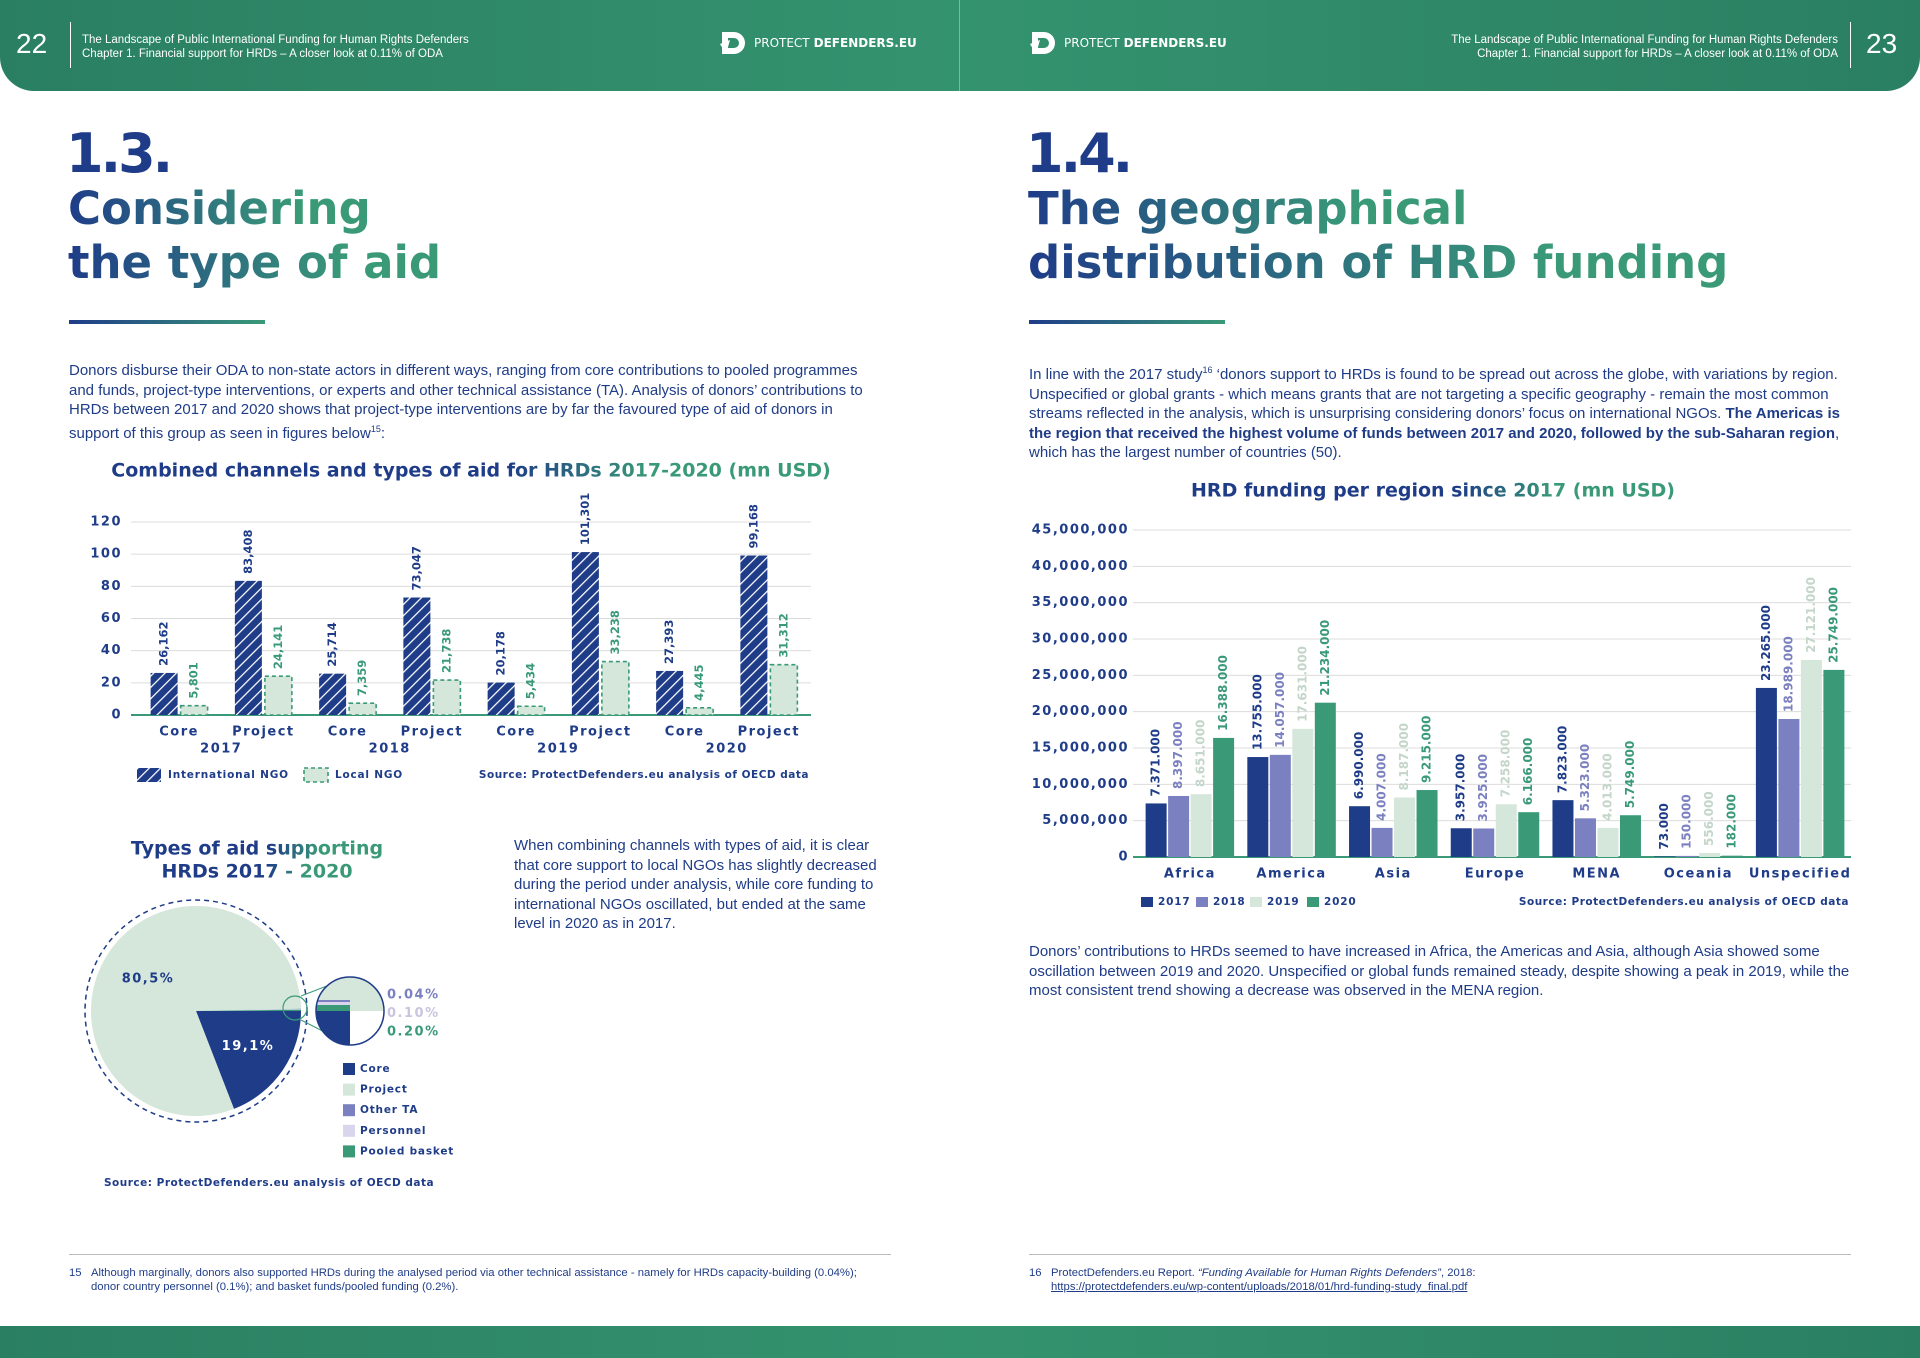 This screenshot has width=1920, height=1358. Describe the element at coordinates (727, 749) in the screenshot. I see `group-label: 2020` at that location.